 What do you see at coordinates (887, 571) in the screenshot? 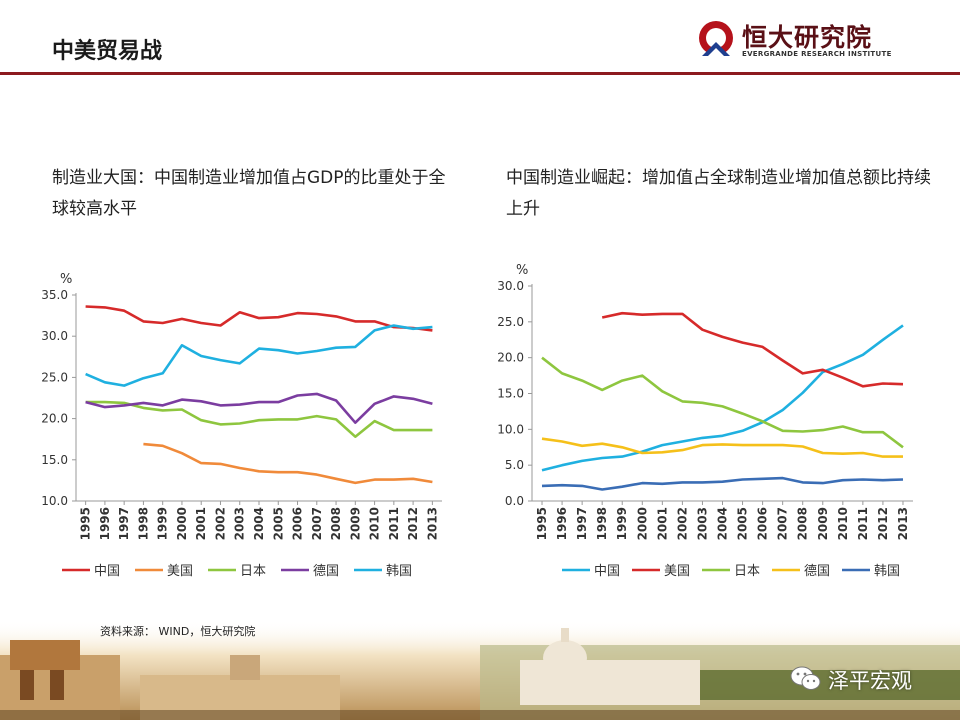
I see `right-chart-legend-label-4: 韩国` at bounding box center [887, 571].